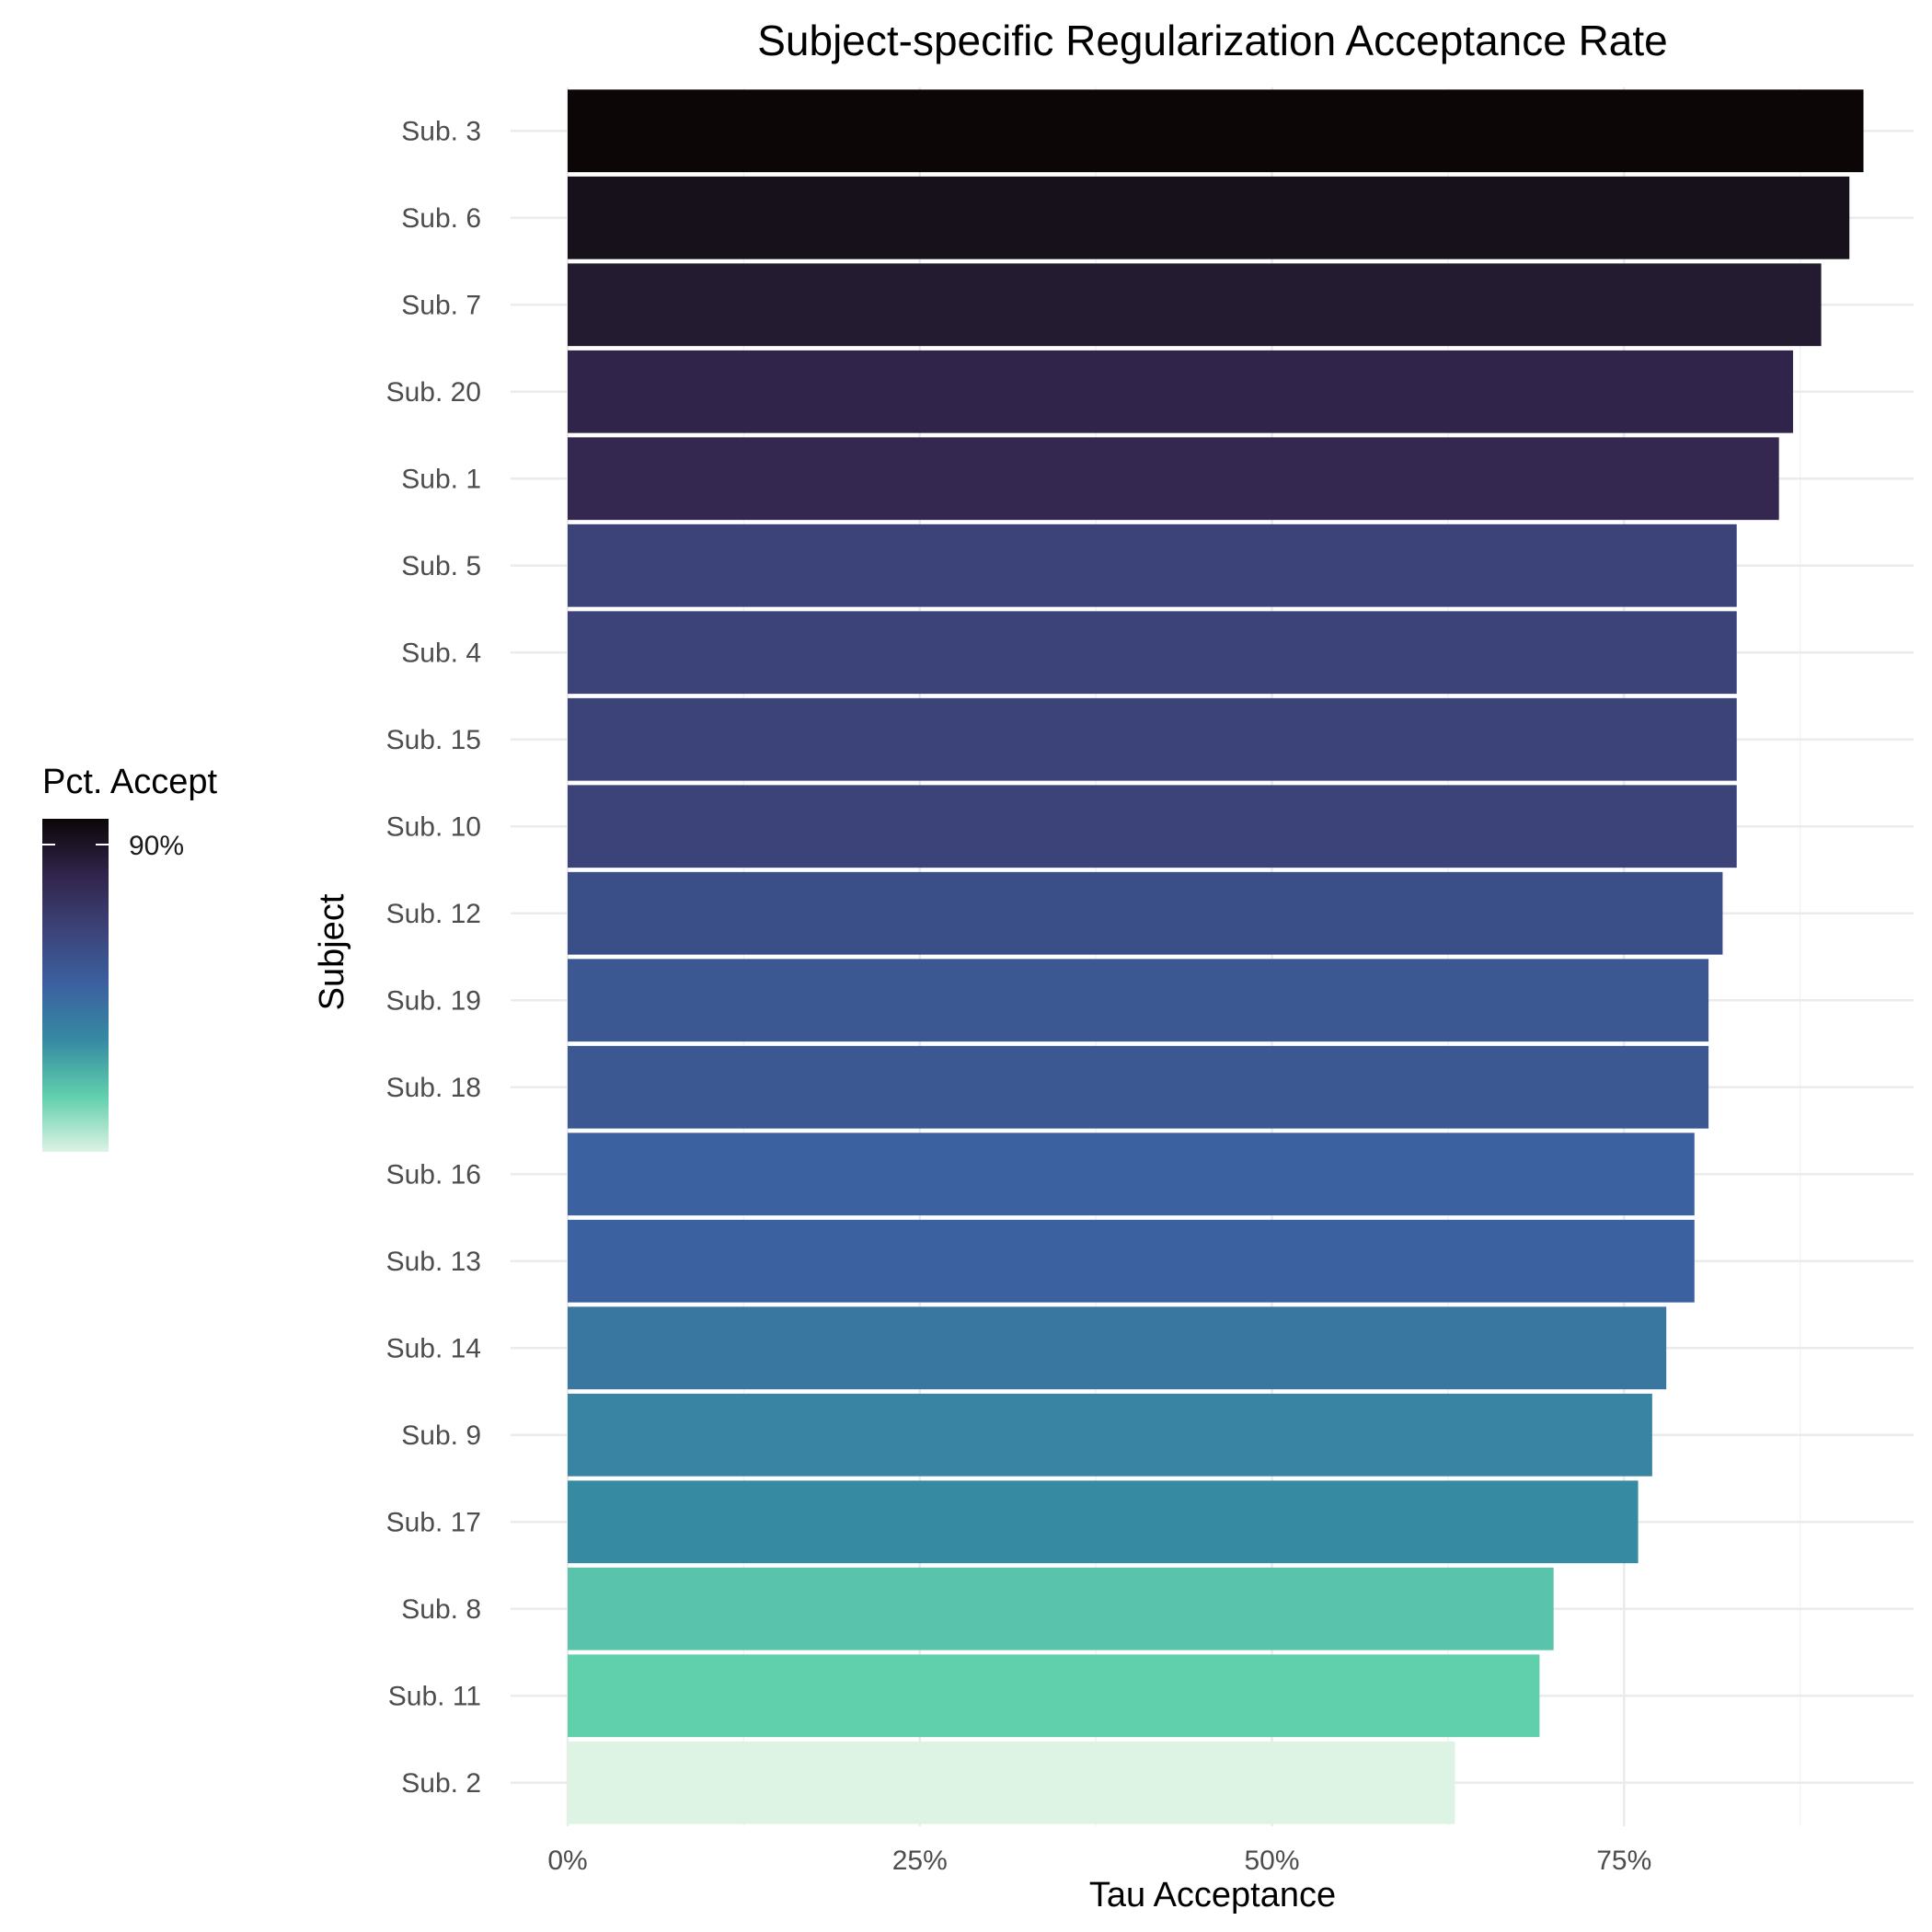  What do you see at coordinates (130, 957) in the screenshot?
I see `legend: Pct. Accept 90%` at bounding box center [130, 957].